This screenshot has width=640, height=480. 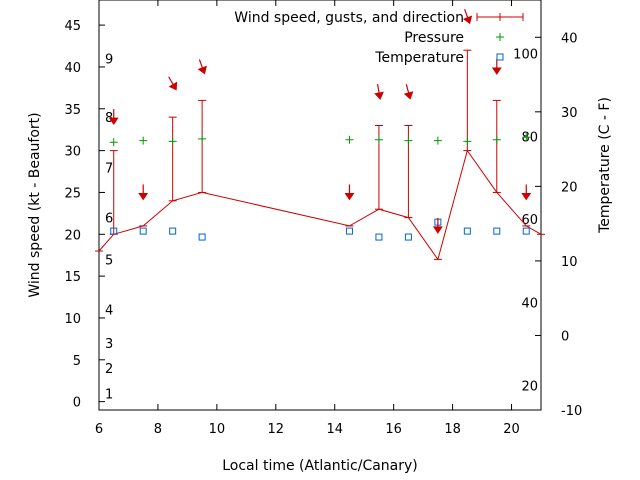 I want to click on beaufort-label: 5, so click(x=109, y=260).